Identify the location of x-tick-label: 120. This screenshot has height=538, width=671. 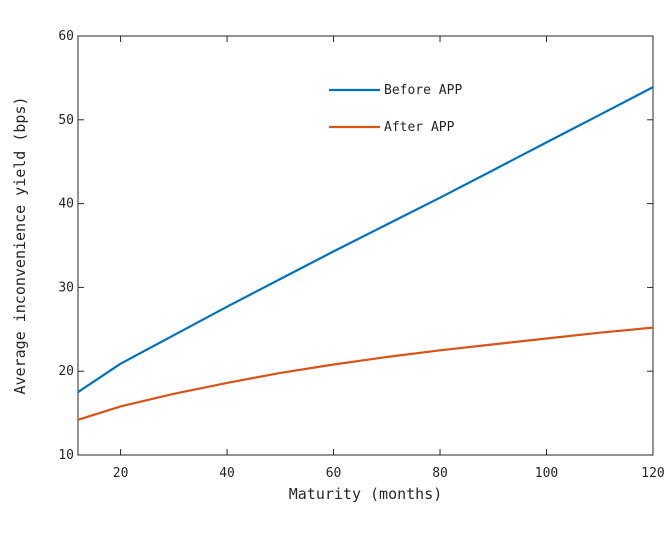
(652, 473).